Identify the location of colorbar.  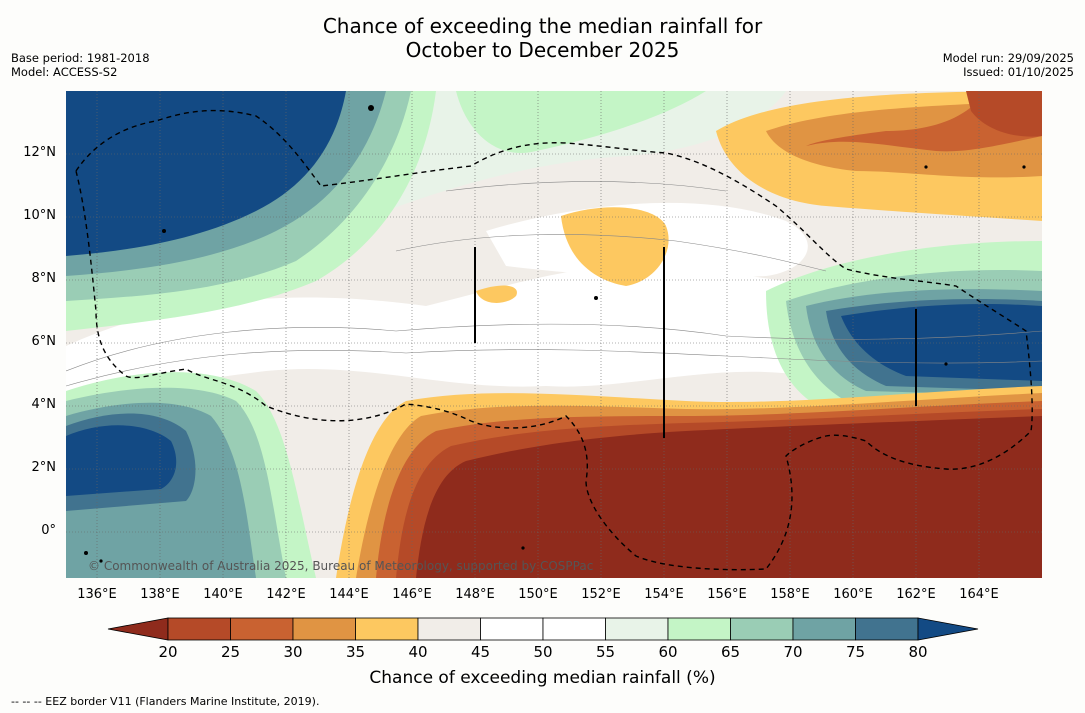
(543, 629).